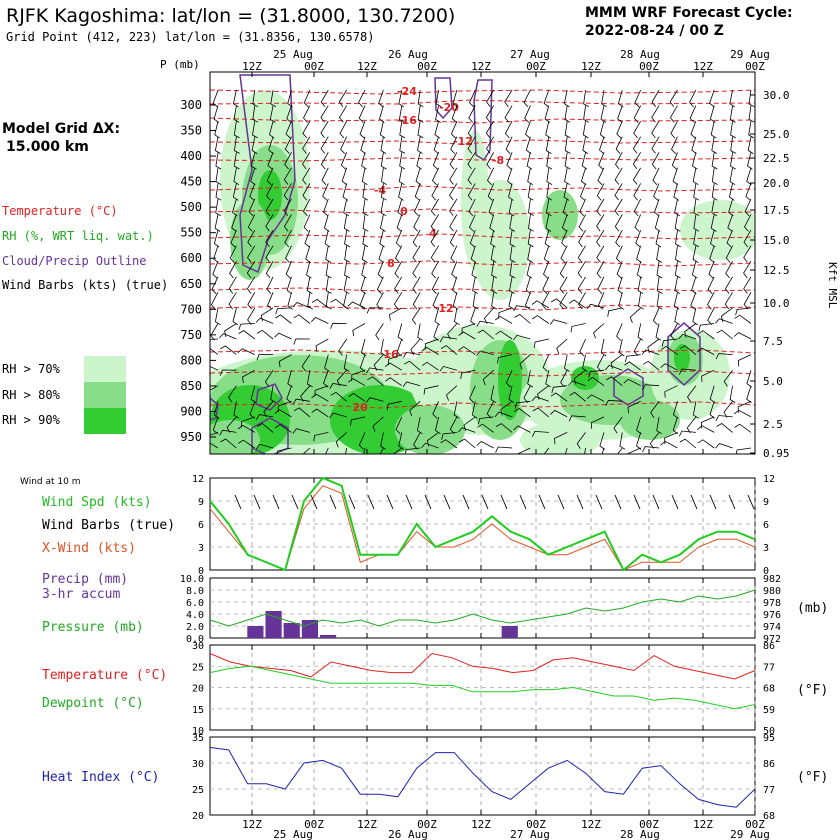 The width and height of the screenshot is (840, 840). What do you see at coordinates (252, 824) in the screenshot?
I see `time-label-bottom-0: 12Z` at bounding box center [252, 824].